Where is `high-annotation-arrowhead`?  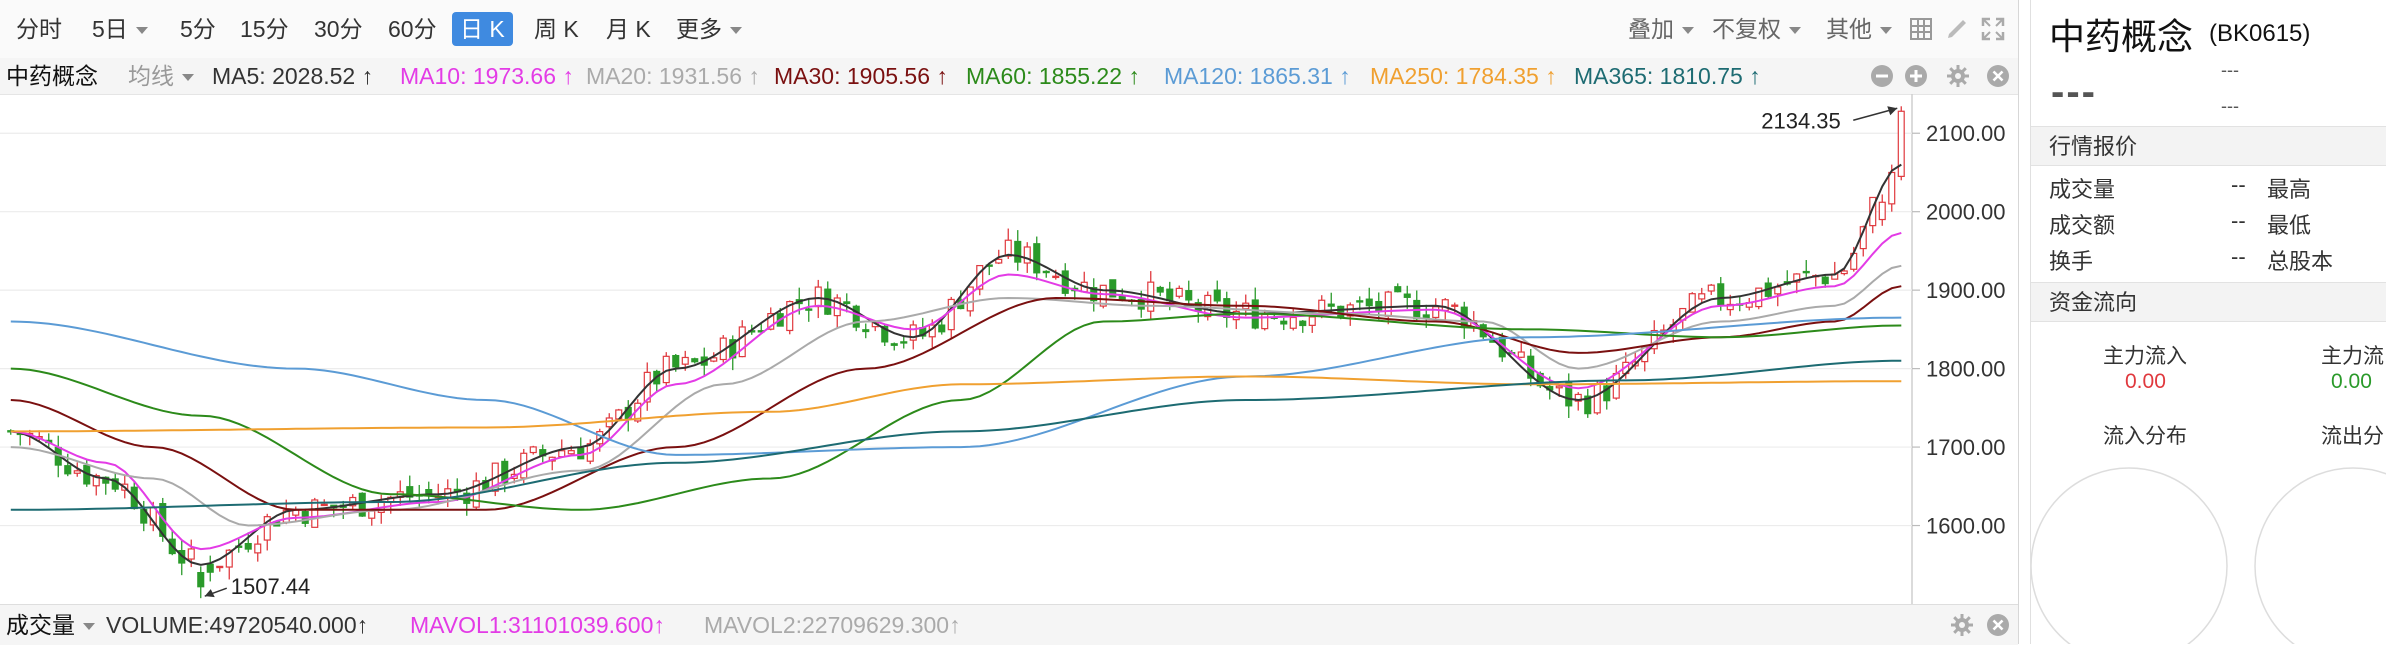
high-annotation-arrowhead is located at coordinates (1892, 111).